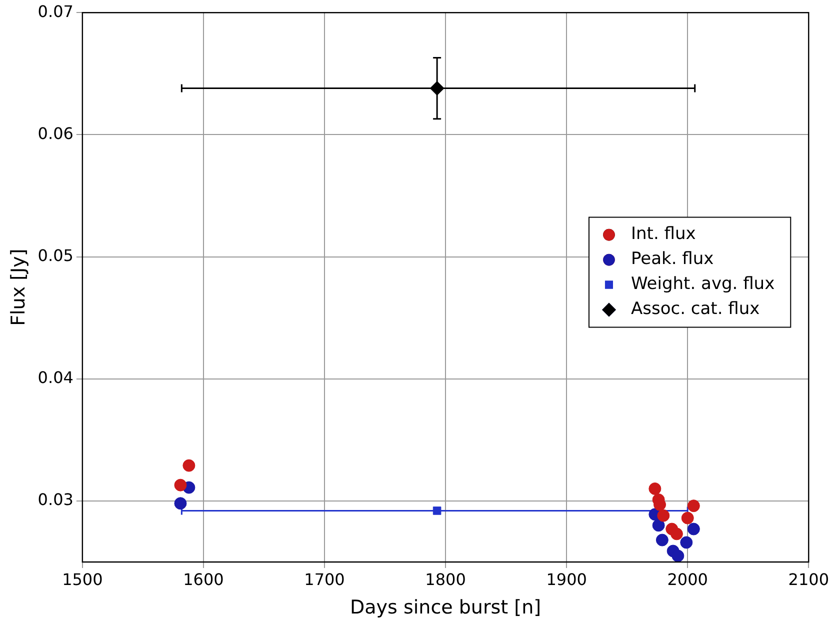 This screenshot has width=832, height=628. What do you see at coordinates (56, 255) in the screenshot?
I see `y-tick-label: 0.05` at bounding box center [56, 255].